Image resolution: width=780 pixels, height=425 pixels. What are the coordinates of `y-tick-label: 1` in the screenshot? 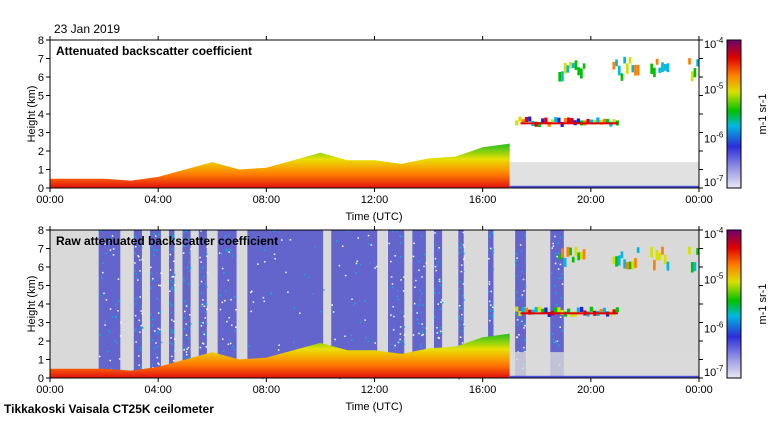 It's located at (41, 361).